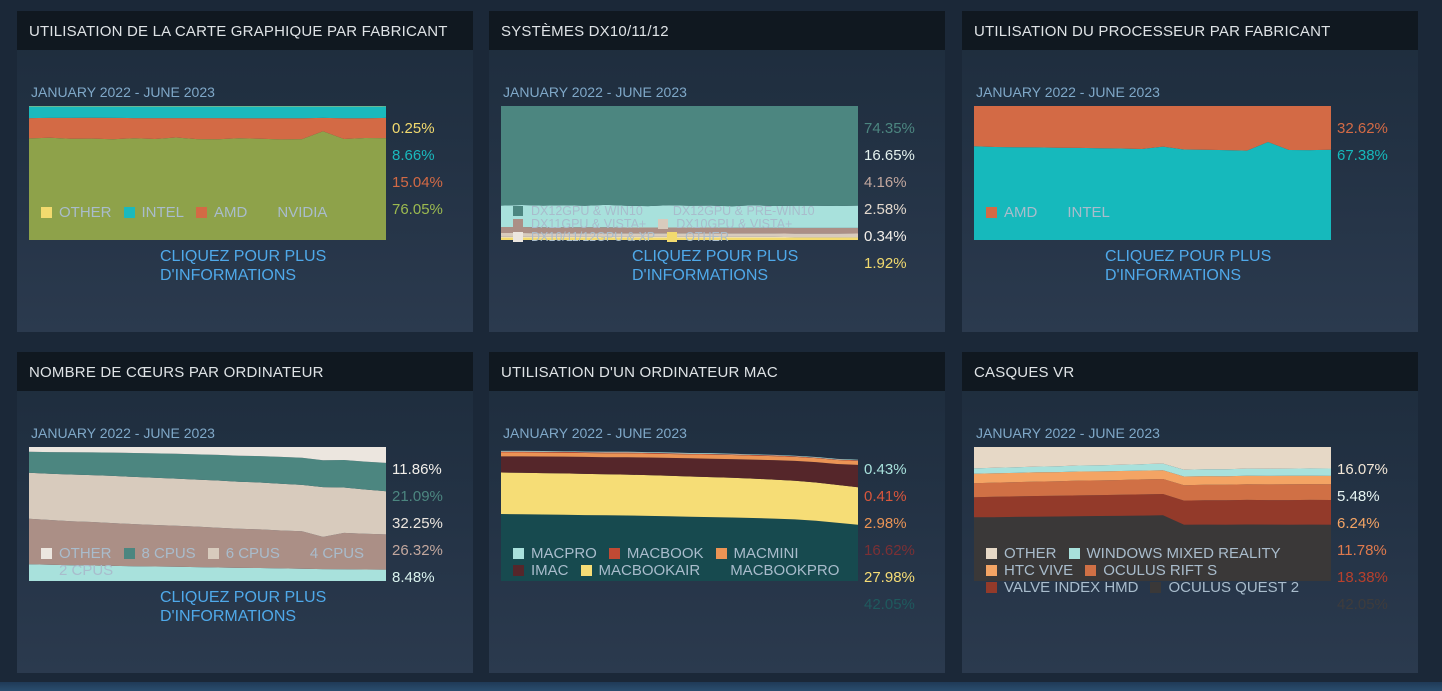 This screenshot has height=691, width=1442. Describe the element at coordinates (417, 173) in the screenshot. I see `latest-percentages: 0.25% 8.66% 15.04% 76.05%` at that location.